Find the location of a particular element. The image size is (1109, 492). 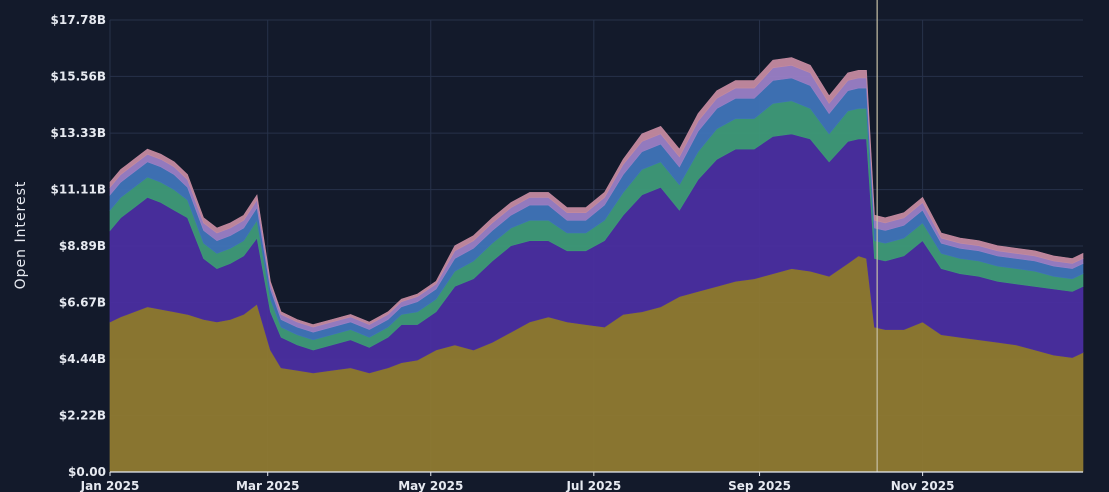

y-tick-label: $17.78B is located at coordinates (78, 20).